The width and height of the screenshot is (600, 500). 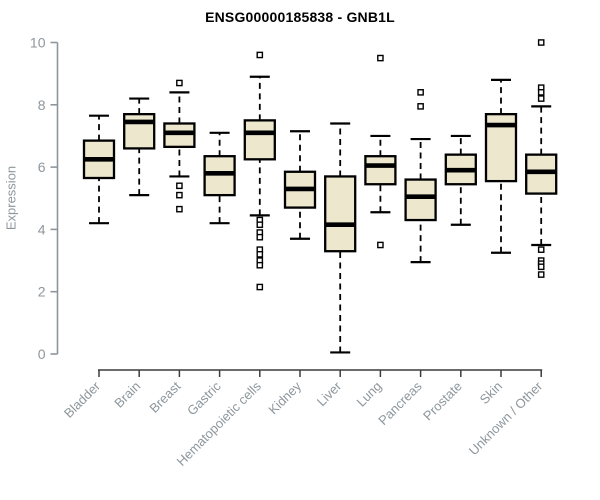 I want to click on boxplot-lung, so click(x=380, y=151).